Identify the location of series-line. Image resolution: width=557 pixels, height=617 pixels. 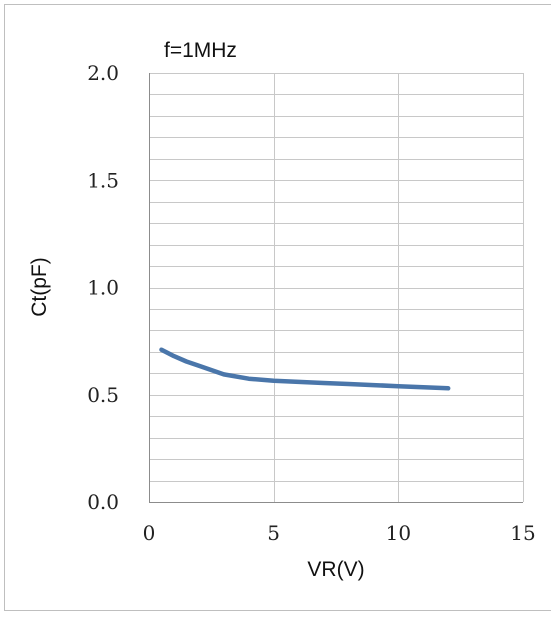
(305, 369).